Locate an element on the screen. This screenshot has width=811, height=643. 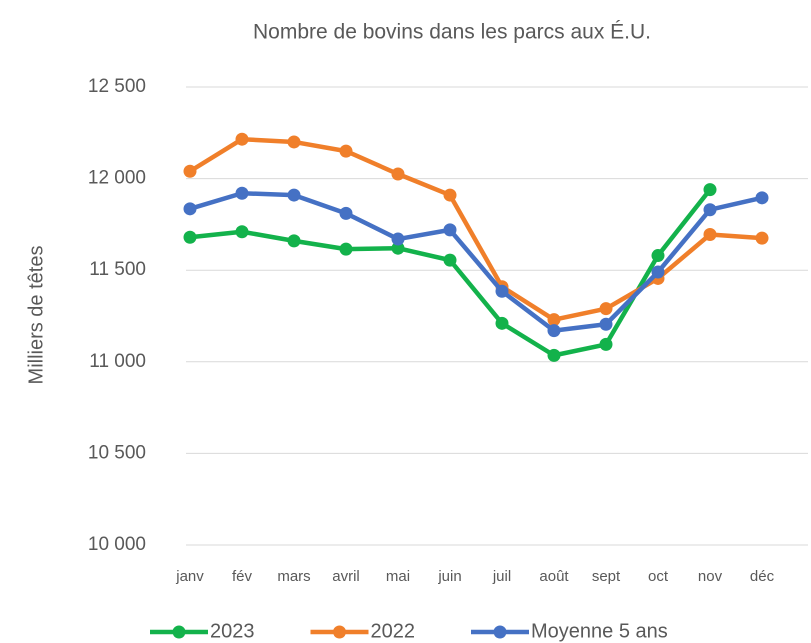
x-tick-label: août is located at coordinates (554, 576).